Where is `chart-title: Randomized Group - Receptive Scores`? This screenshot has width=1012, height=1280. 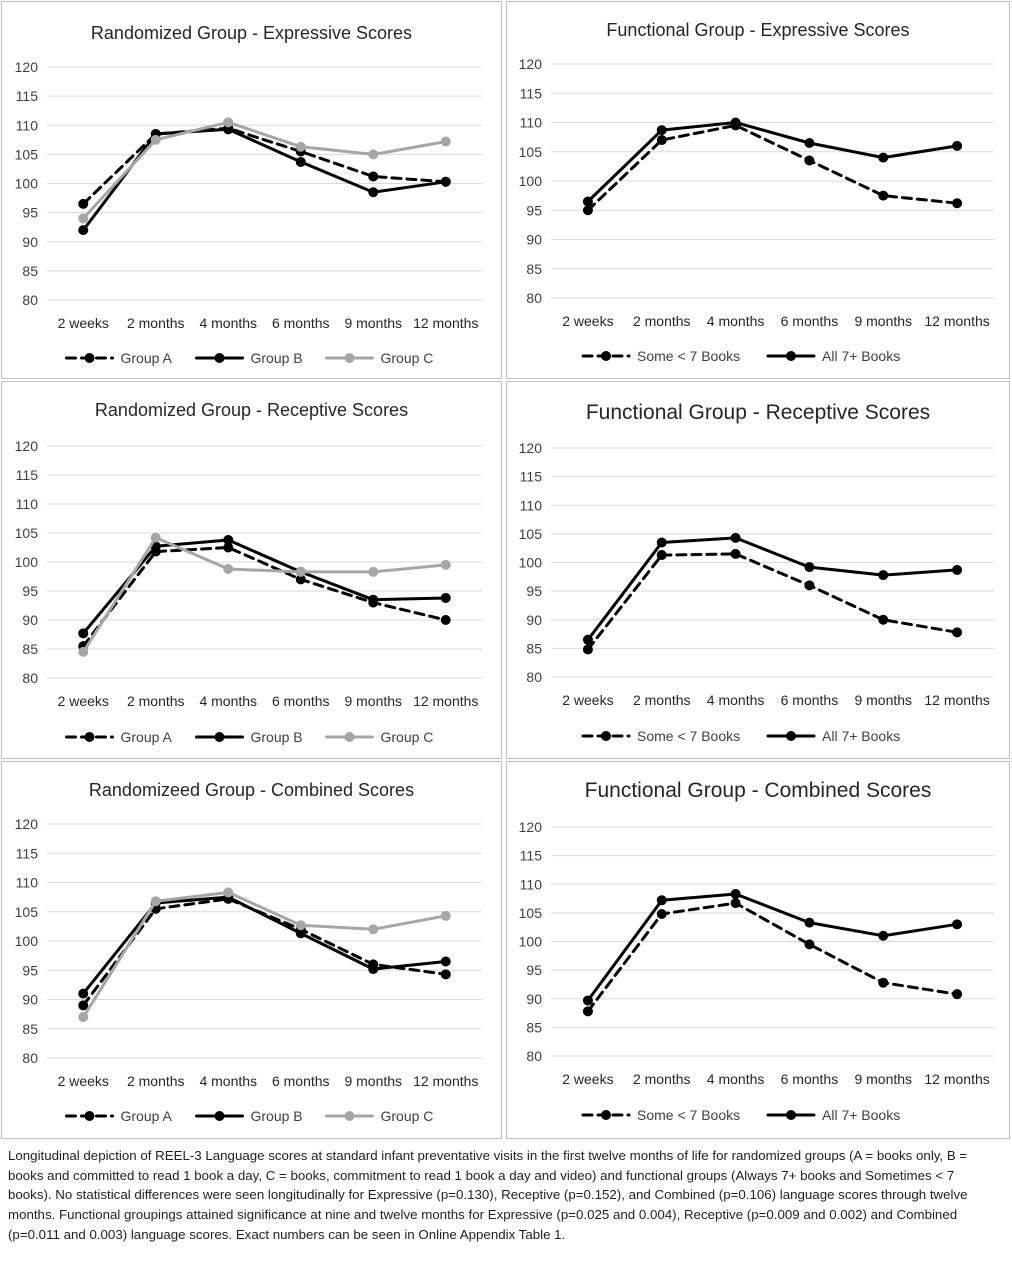 chart-title: Randomized Group - Receptive Scores is located at coordinates (251, 410).